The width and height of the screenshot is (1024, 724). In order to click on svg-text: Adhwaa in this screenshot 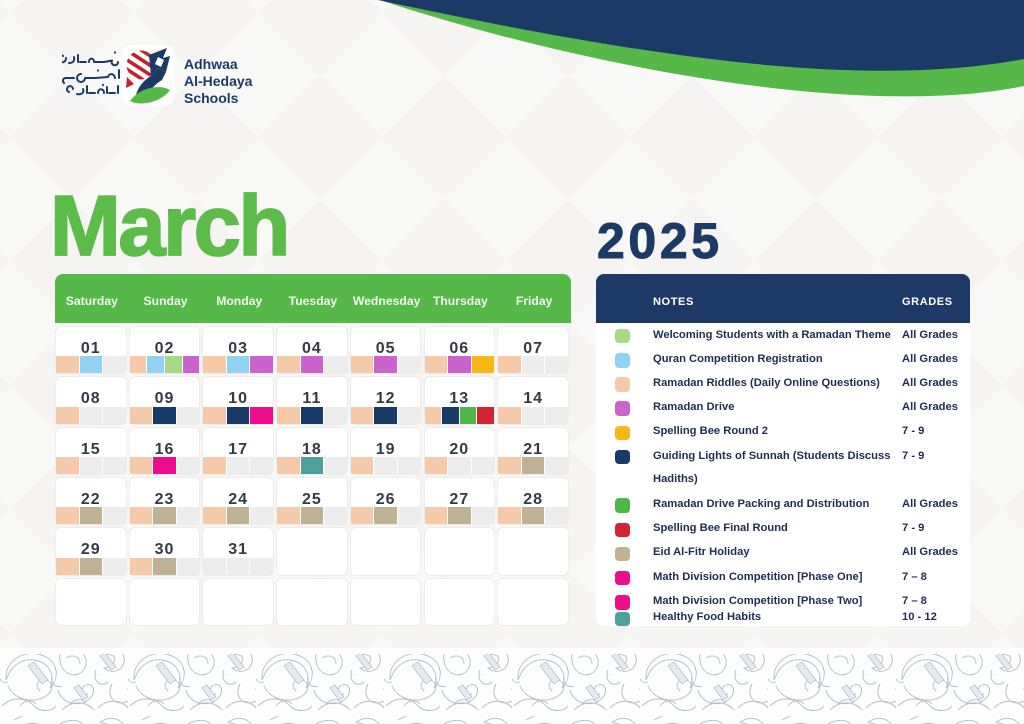, I will do `click(211, 64)`.